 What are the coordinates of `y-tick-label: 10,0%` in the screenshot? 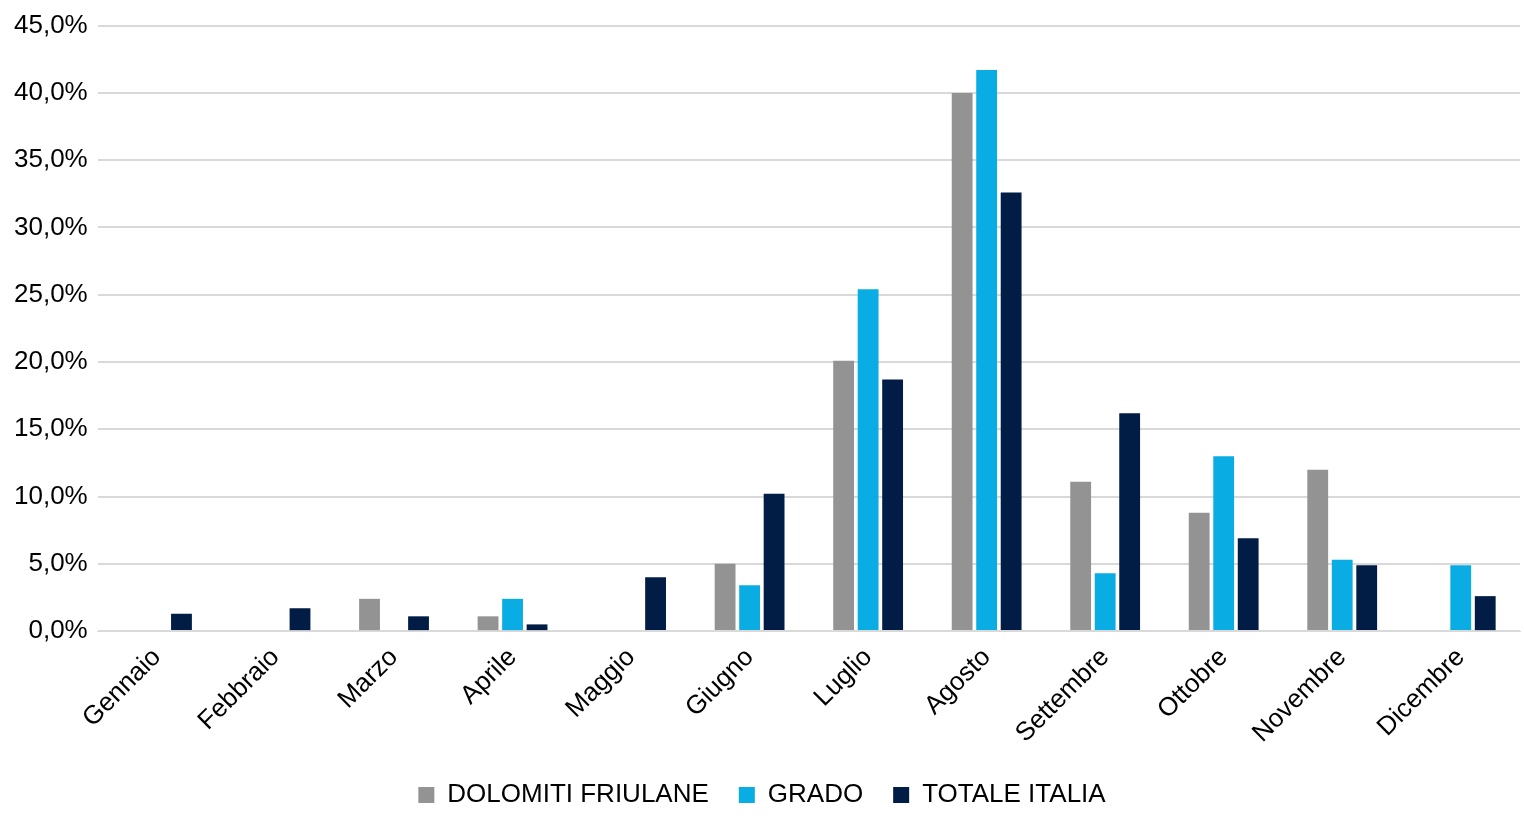 It's located at (50, 494).